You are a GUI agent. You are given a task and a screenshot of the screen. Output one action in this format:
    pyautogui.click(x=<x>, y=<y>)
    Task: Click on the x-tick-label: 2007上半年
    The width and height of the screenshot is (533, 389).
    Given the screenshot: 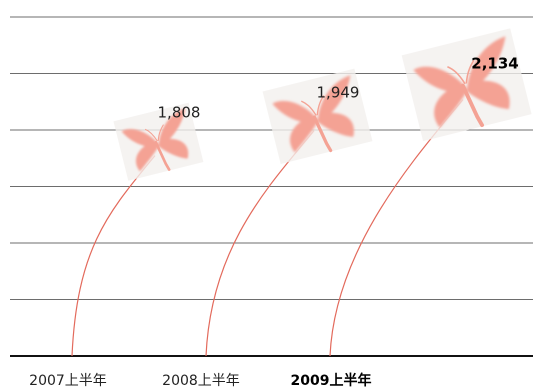 What is the action you would take?
    pyautogui.click(x=68, y=381)
    